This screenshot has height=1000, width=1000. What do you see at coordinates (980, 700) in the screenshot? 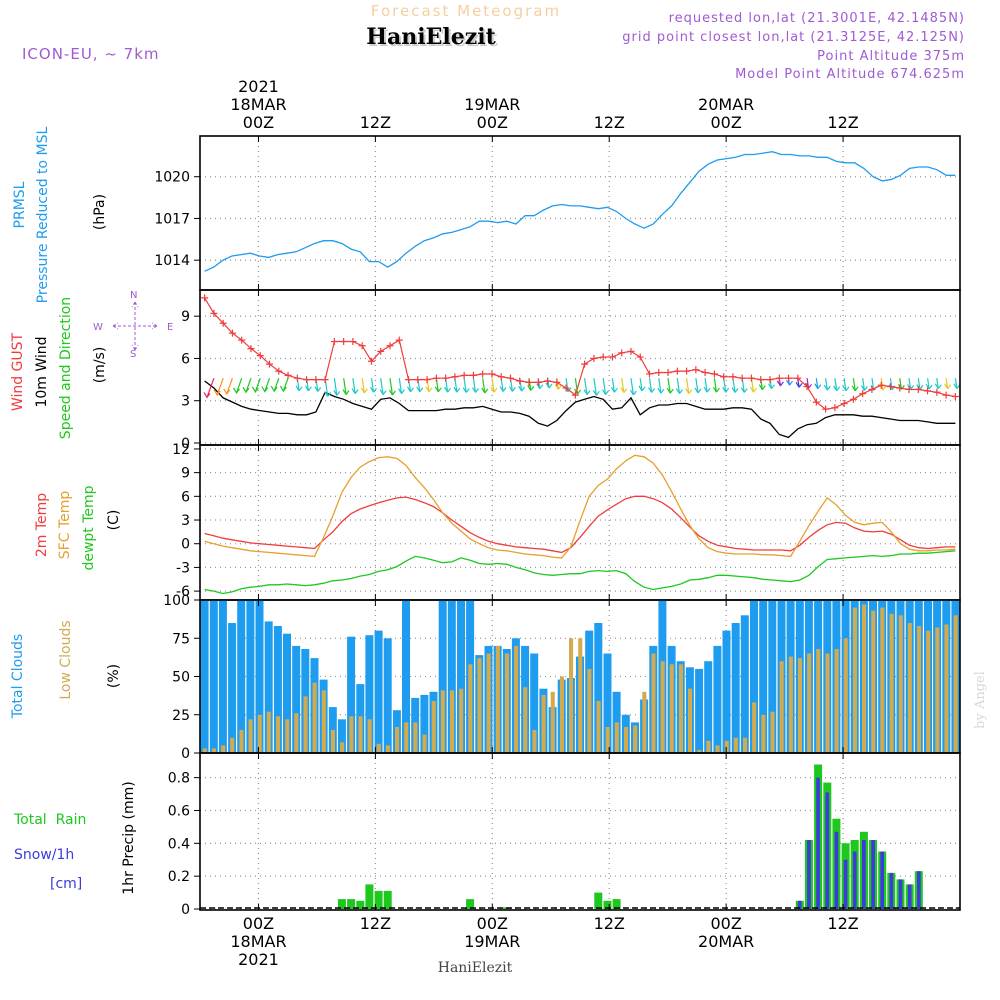
I see `watermark: by Angel` at bounding box center [980, 700].